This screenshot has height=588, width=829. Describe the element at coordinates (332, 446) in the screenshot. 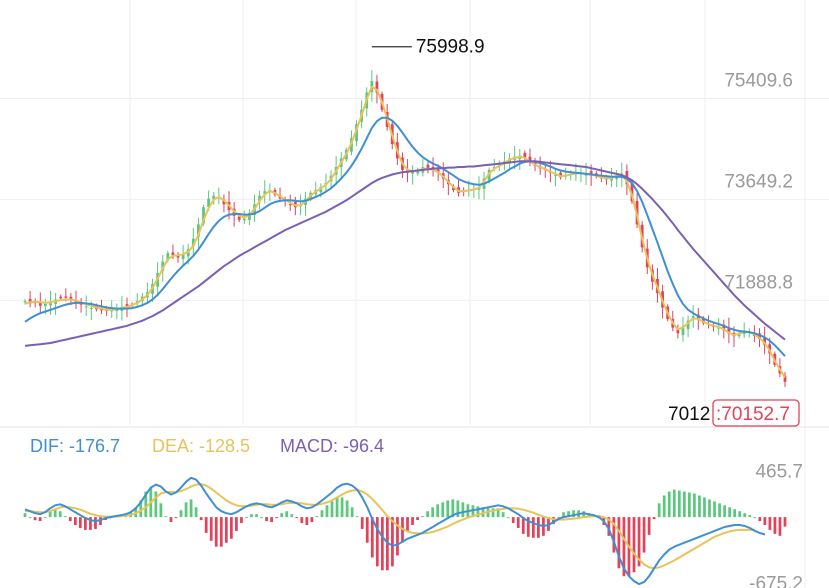

I see `legend-macd: MACD: -96.4` at that location.